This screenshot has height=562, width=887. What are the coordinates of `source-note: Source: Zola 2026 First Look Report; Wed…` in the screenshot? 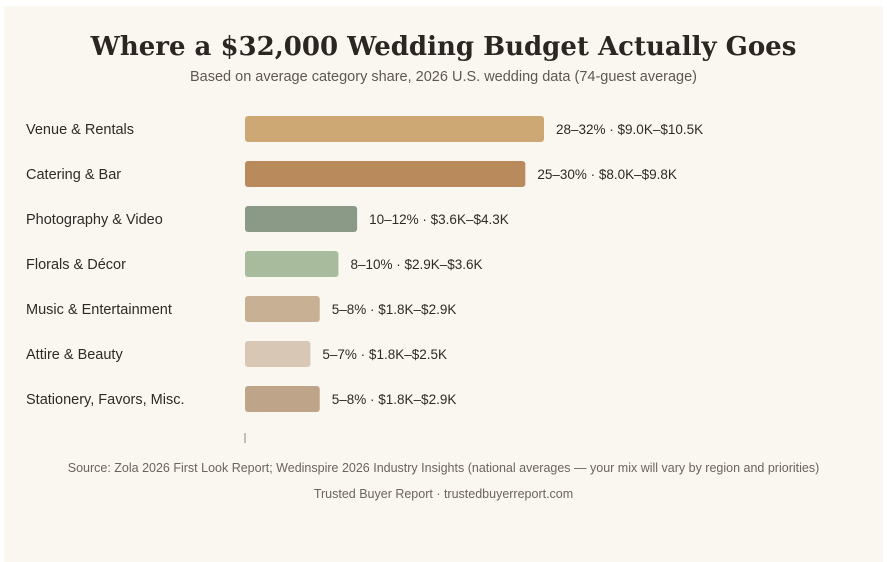 It's located at (443, 468).